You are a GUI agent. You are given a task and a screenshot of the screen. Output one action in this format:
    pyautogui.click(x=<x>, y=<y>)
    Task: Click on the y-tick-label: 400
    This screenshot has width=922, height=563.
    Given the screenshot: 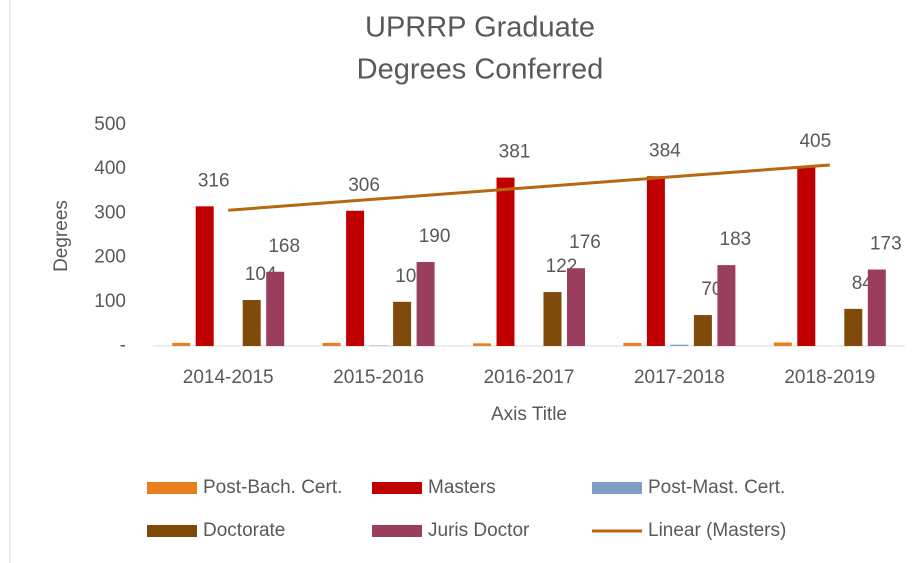 What is the action you would take?
    pyautogui.click(x=110, y=168)
    